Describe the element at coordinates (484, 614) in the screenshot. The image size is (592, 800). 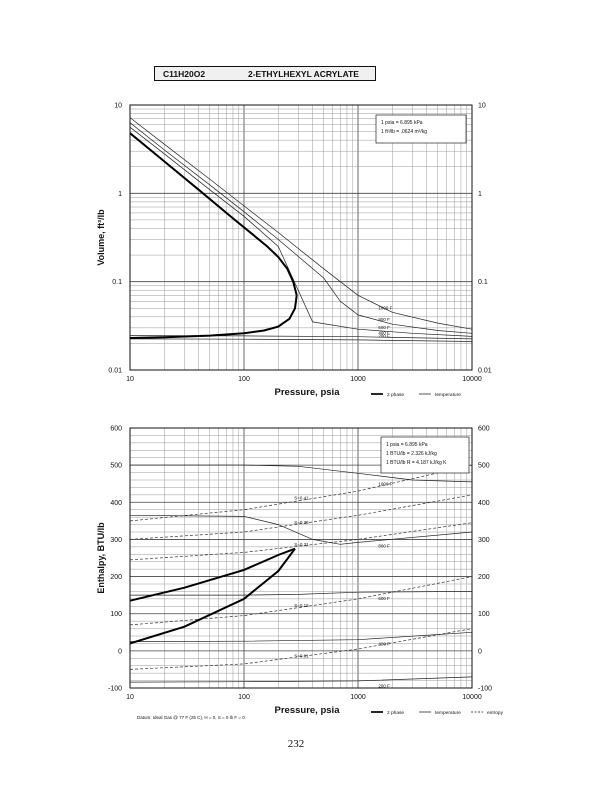
I see `chart2-y-tick-label-right: 100` at that location.